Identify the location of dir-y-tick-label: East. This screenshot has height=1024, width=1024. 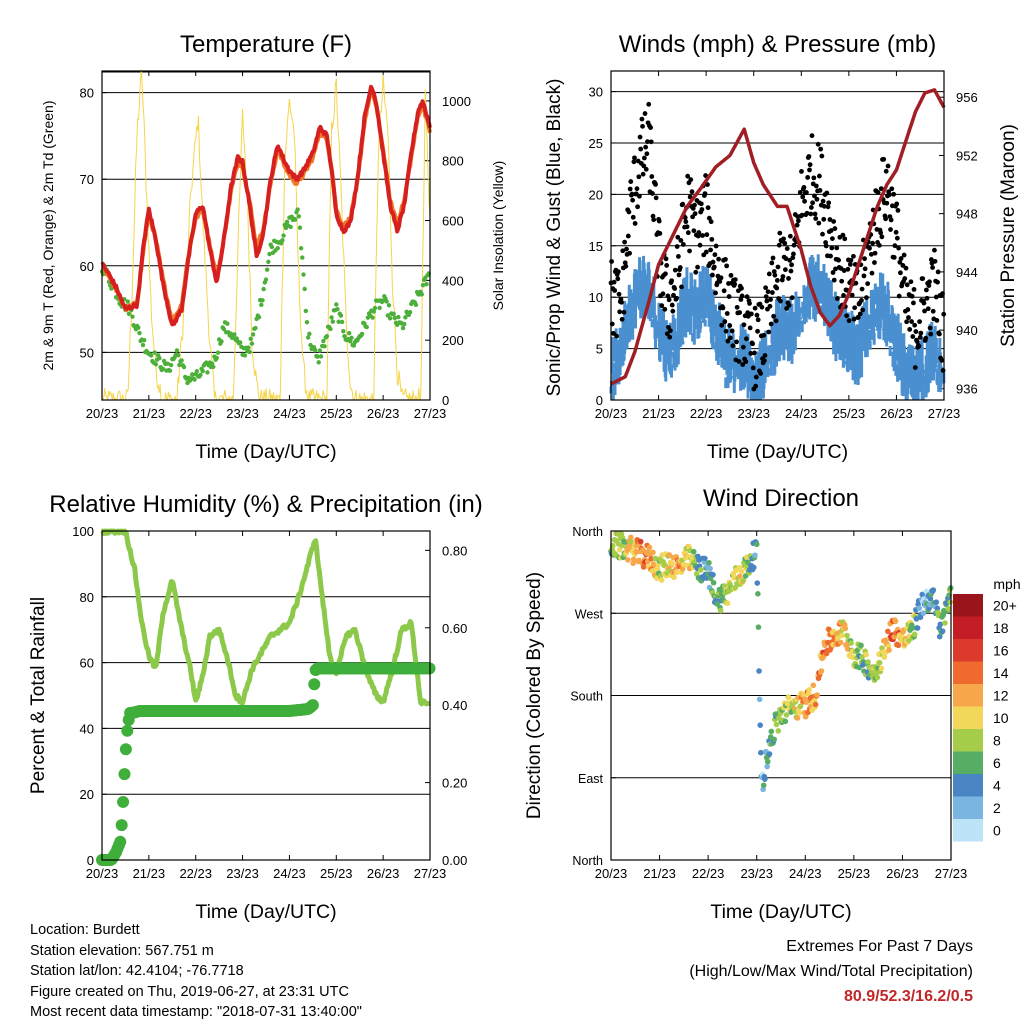
(591, 779).